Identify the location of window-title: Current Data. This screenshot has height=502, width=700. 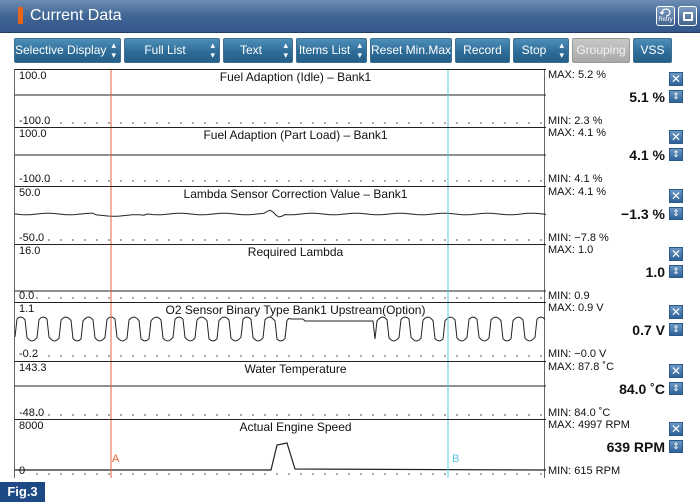
(76, 15).